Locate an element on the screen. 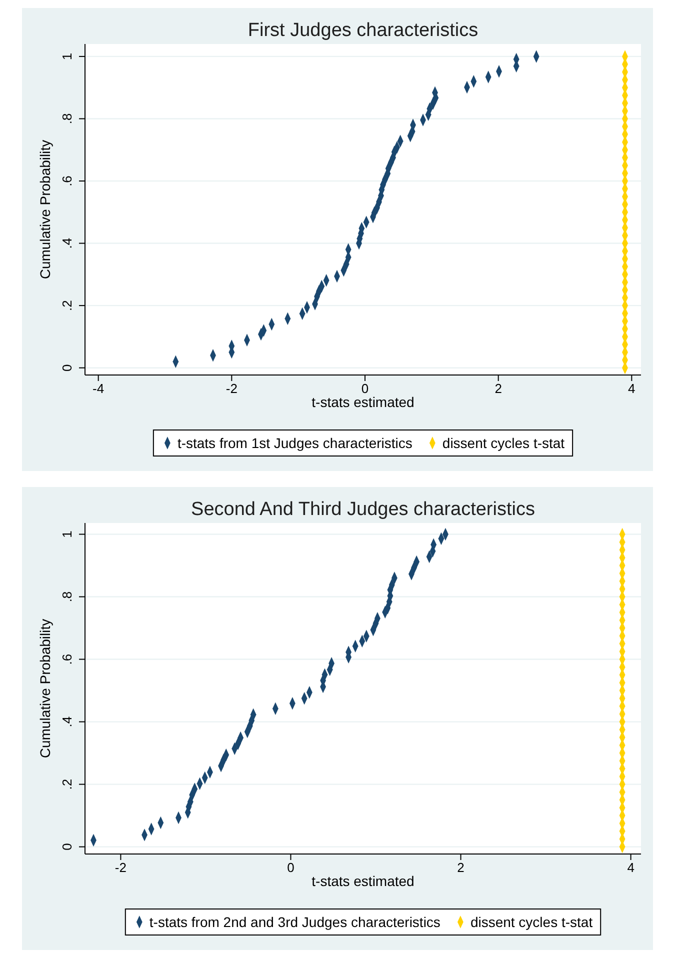 The image size is (675, 958). x-tick-label: -4 is located at coordinates (98, 388).